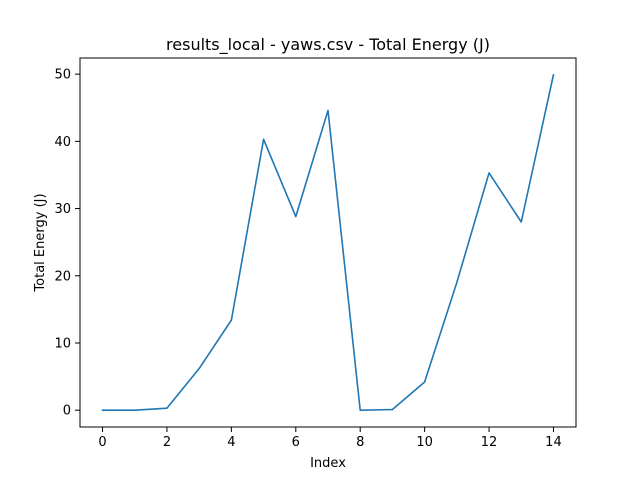 This screenshot has height=484, width=640. I want to click on y-tick-label: 50, so click(62, 75).